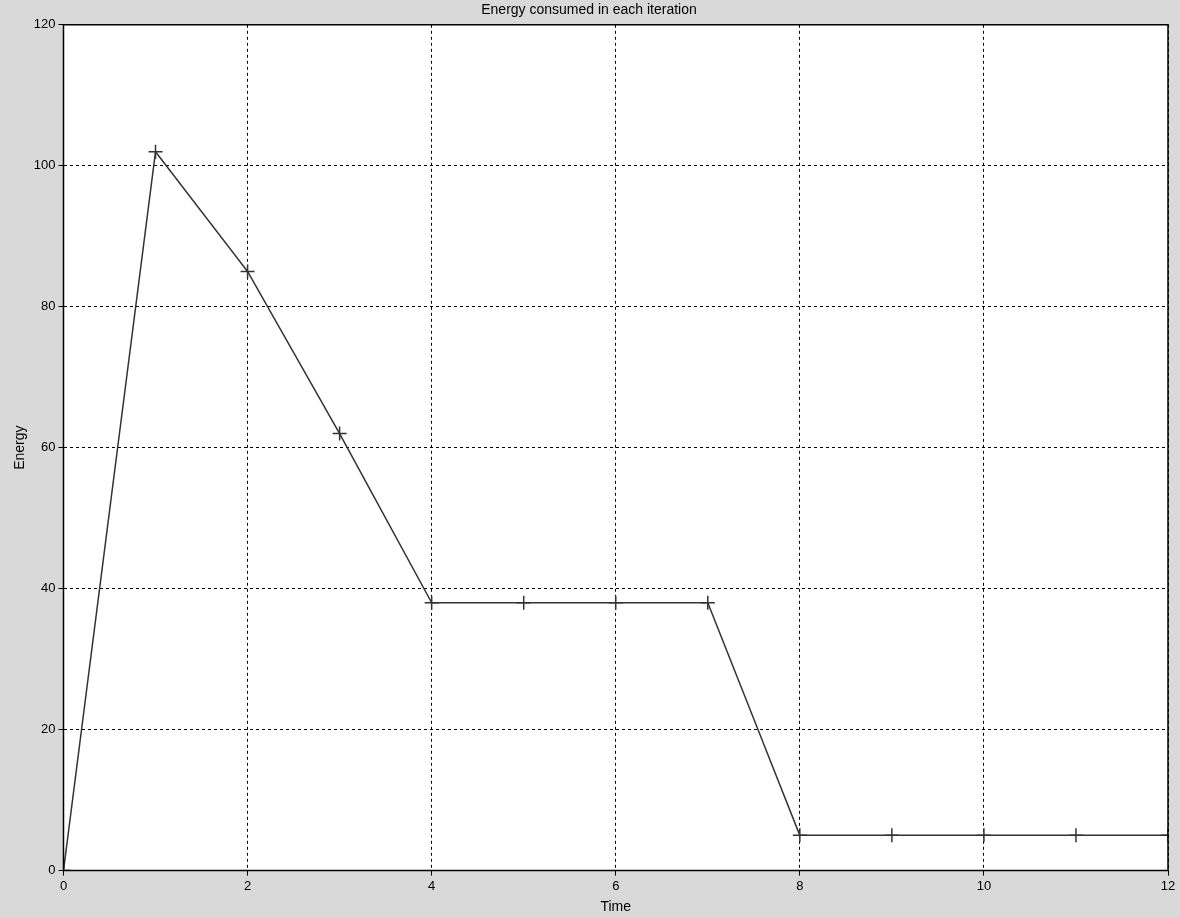 The image size is (1180, 918). What do you see at coordinates (984, 885) in the screenshot?
I see `x-tick-label: 10` at bounding box center [984, 885].